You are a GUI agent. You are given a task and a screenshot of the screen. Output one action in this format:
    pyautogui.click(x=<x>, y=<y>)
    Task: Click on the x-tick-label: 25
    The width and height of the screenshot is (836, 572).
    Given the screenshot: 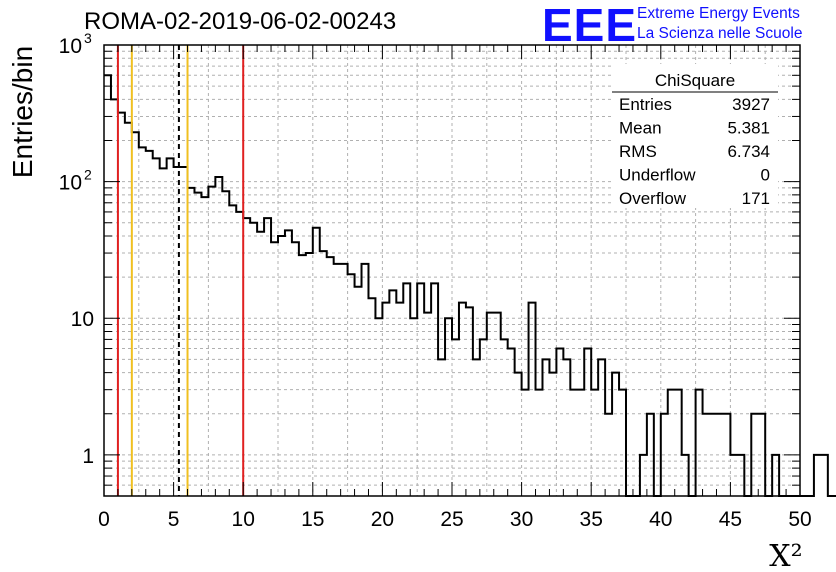 What is the action you would take?
    pyautogui.click(x=451, y=519)
    